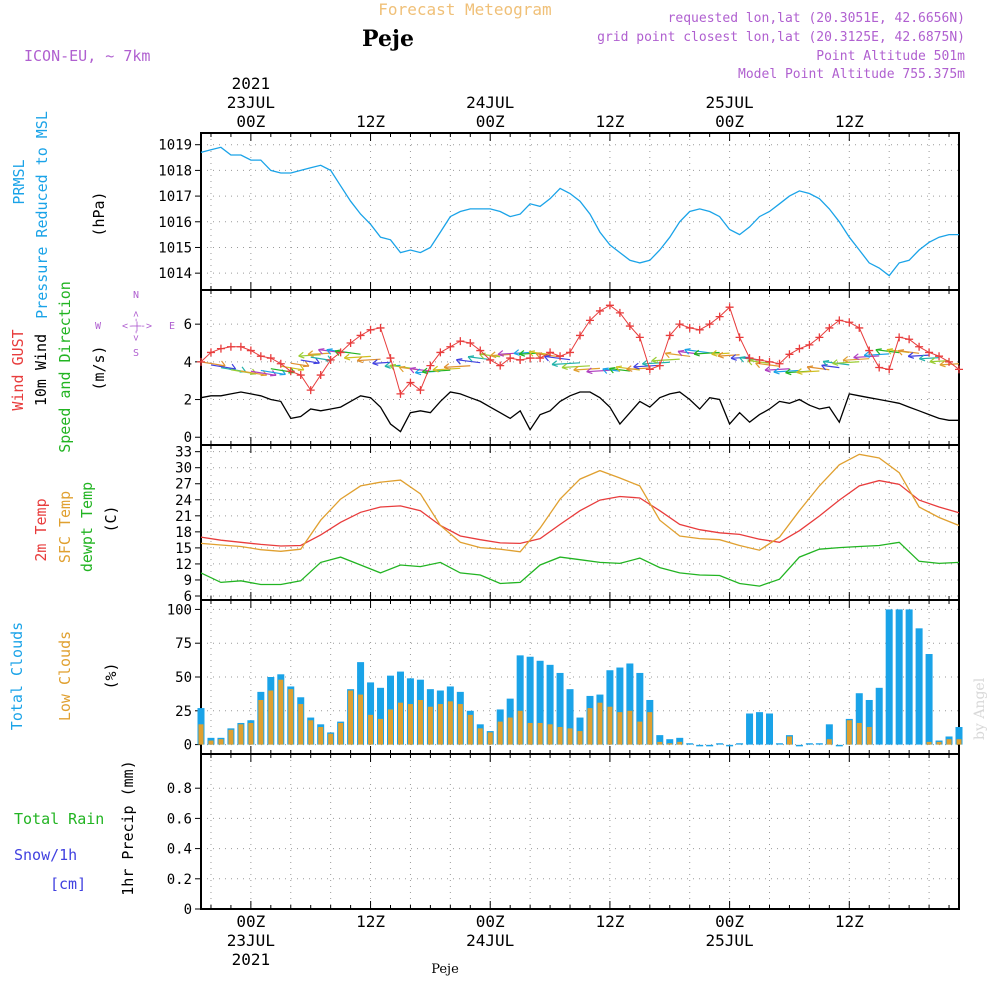  Describe the element at coordinates (188, 438) in the screenshot. I see `y-tick-label: 0` at that location.